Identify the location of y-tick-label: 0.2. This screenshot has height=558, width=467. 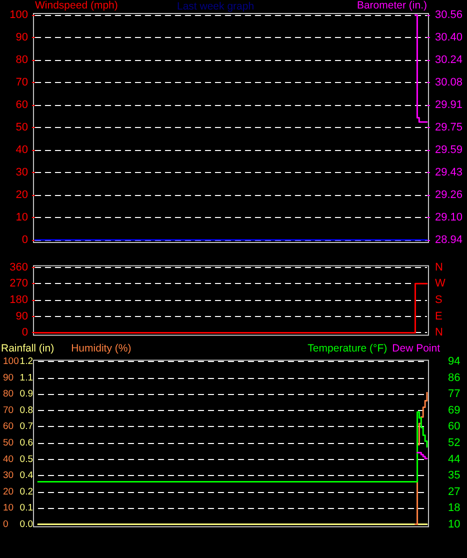
(26, 492).